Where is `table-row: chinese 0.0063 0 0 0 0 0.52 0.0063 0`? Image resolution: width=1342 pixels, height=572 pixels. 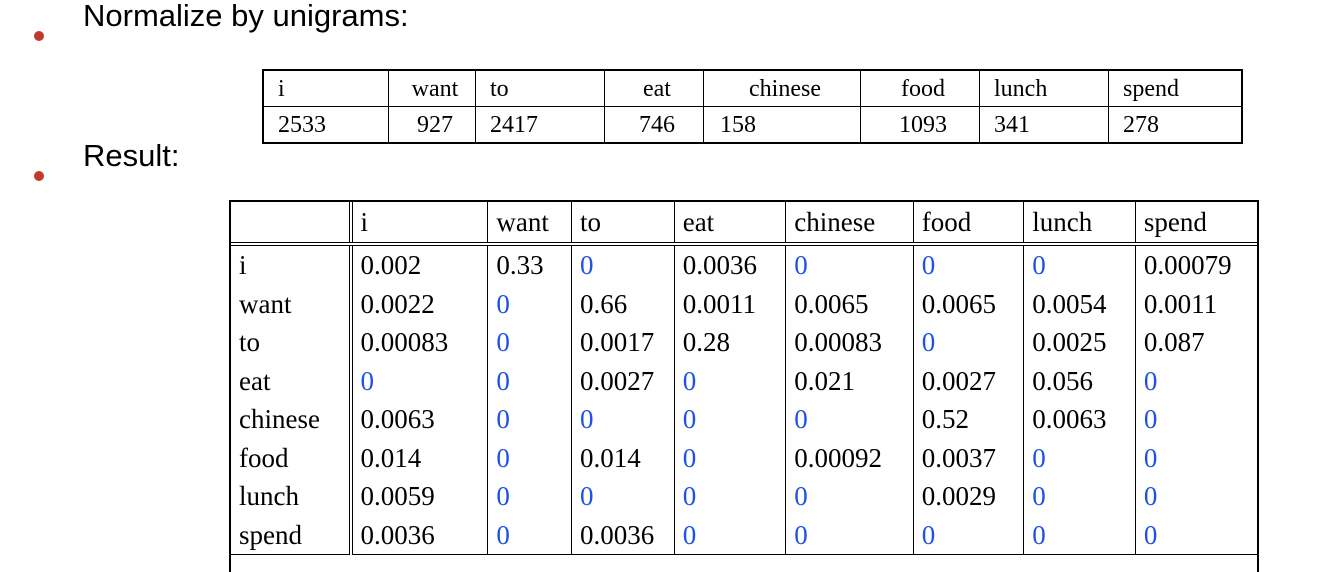 table-row: chinese 0.0063 0 0 0 0 0.52 0.0063 0 is located at coordinates (744, 419).